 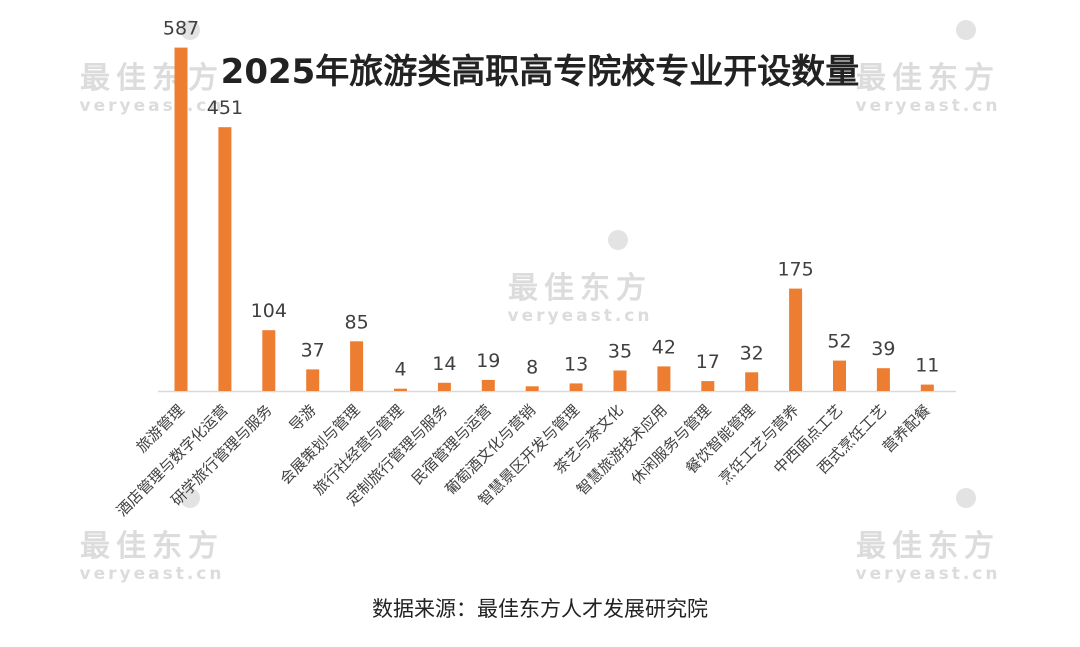 What do you see at coordinates (906, 428) in the screenshot?
I see `category-tick-label: 营养配餐` at bounding box center [906, 428].